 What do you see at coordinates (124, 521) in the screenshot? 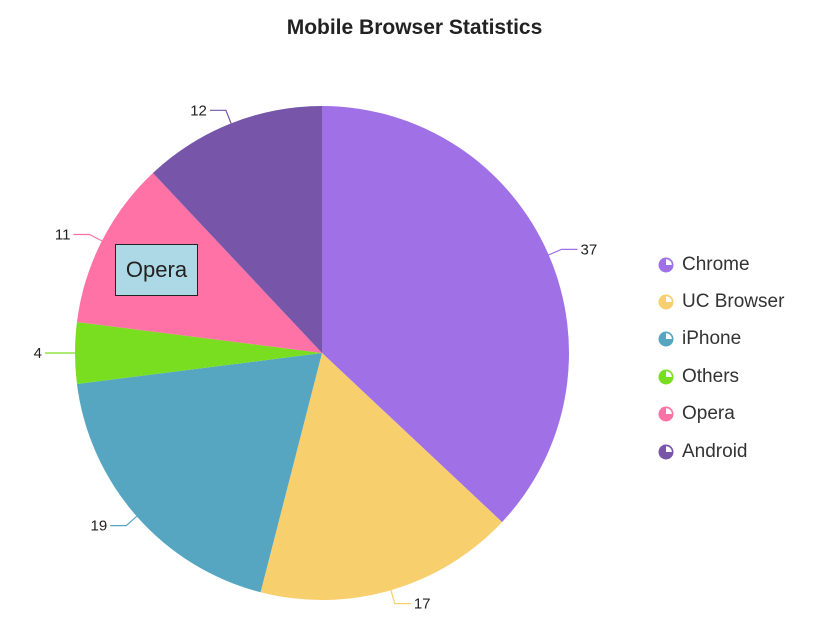
I see `data-label-connector-iphone` at bounding box center [124, 521].